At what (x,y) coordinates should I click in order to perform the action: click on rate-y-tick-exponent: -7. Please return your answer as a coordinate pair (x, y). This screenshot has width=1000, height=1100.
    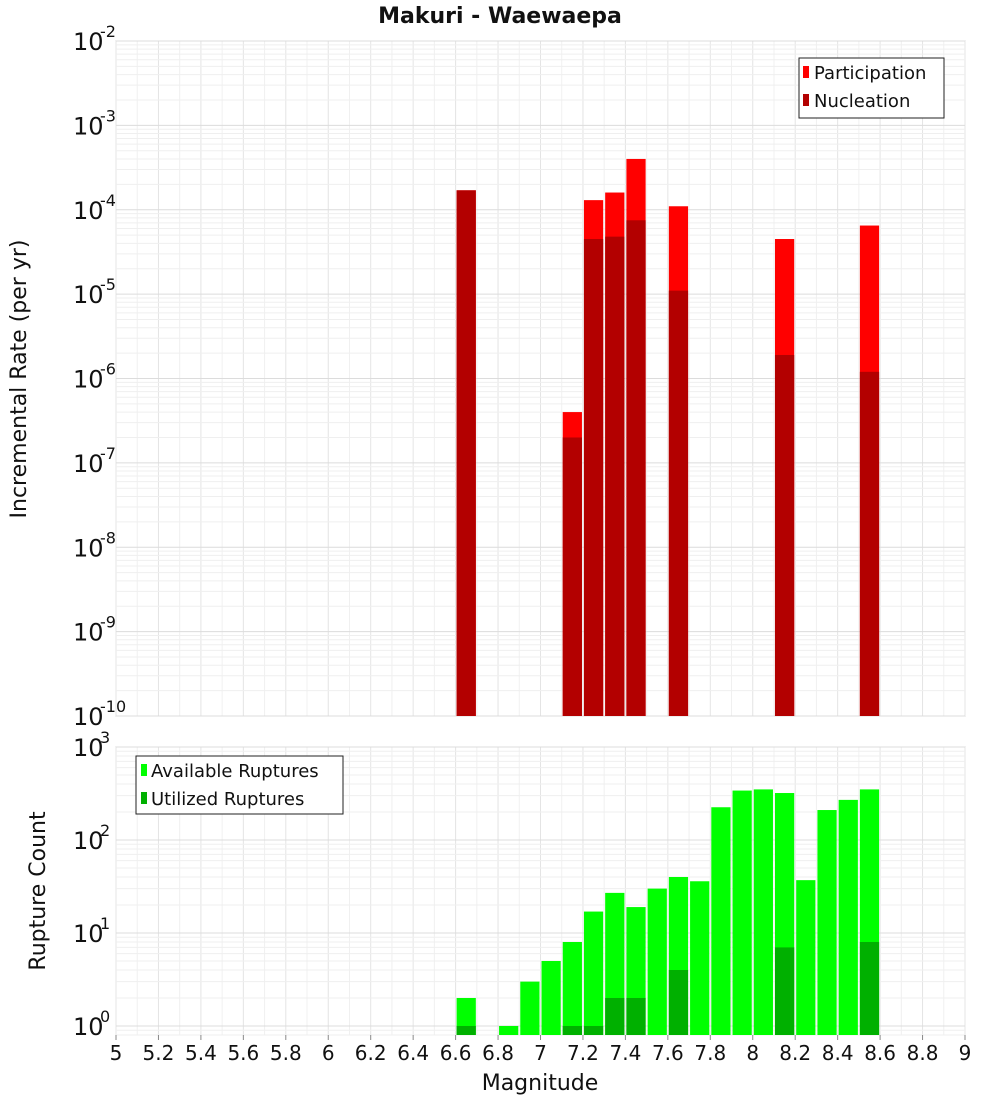
    Looking at the image, I should click on (108, 453).